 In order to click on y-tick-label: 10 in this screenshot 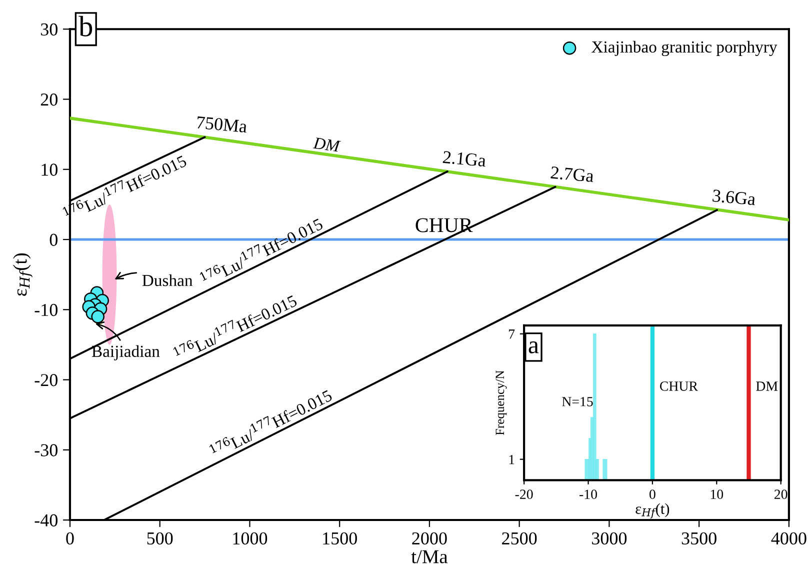, I will do `click(50, 170)`.